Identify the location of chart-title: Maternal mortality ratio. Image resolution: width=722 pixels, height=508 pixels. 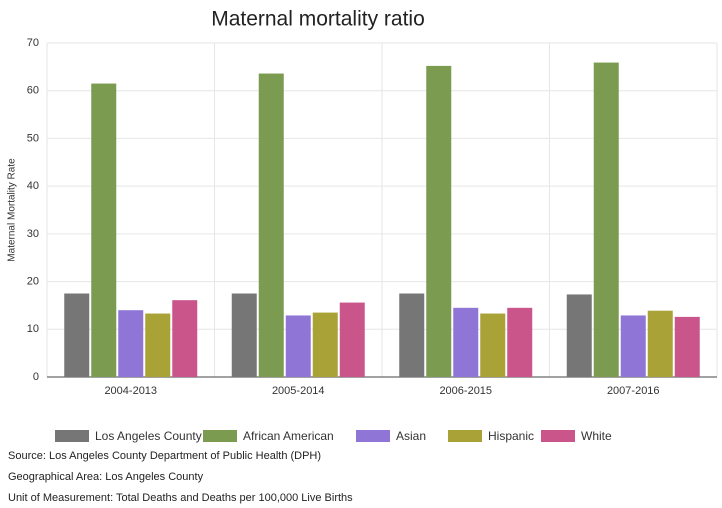
(318, 19).